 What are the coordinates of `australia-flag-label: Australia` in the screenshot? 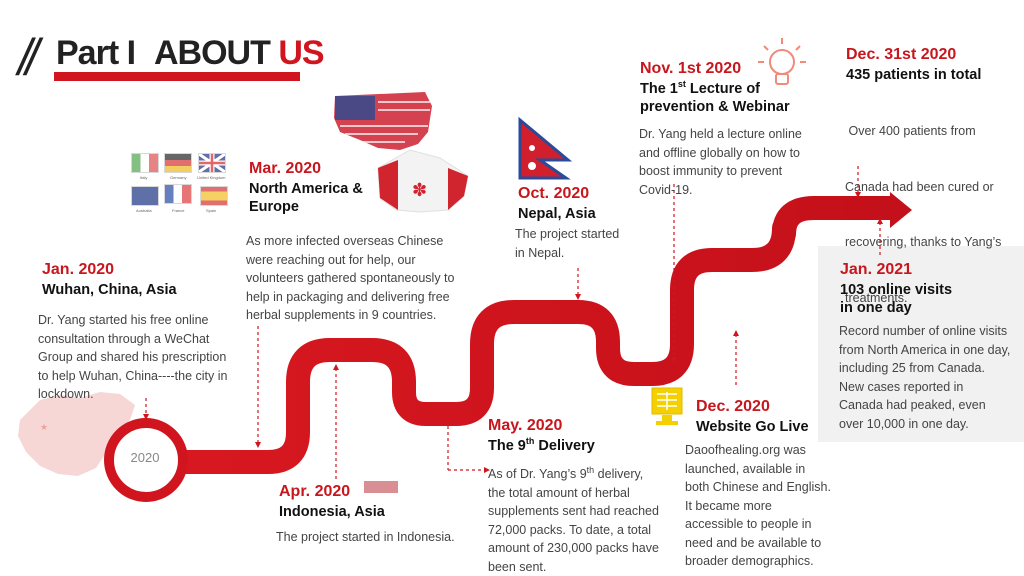 It's located at (144, 210).